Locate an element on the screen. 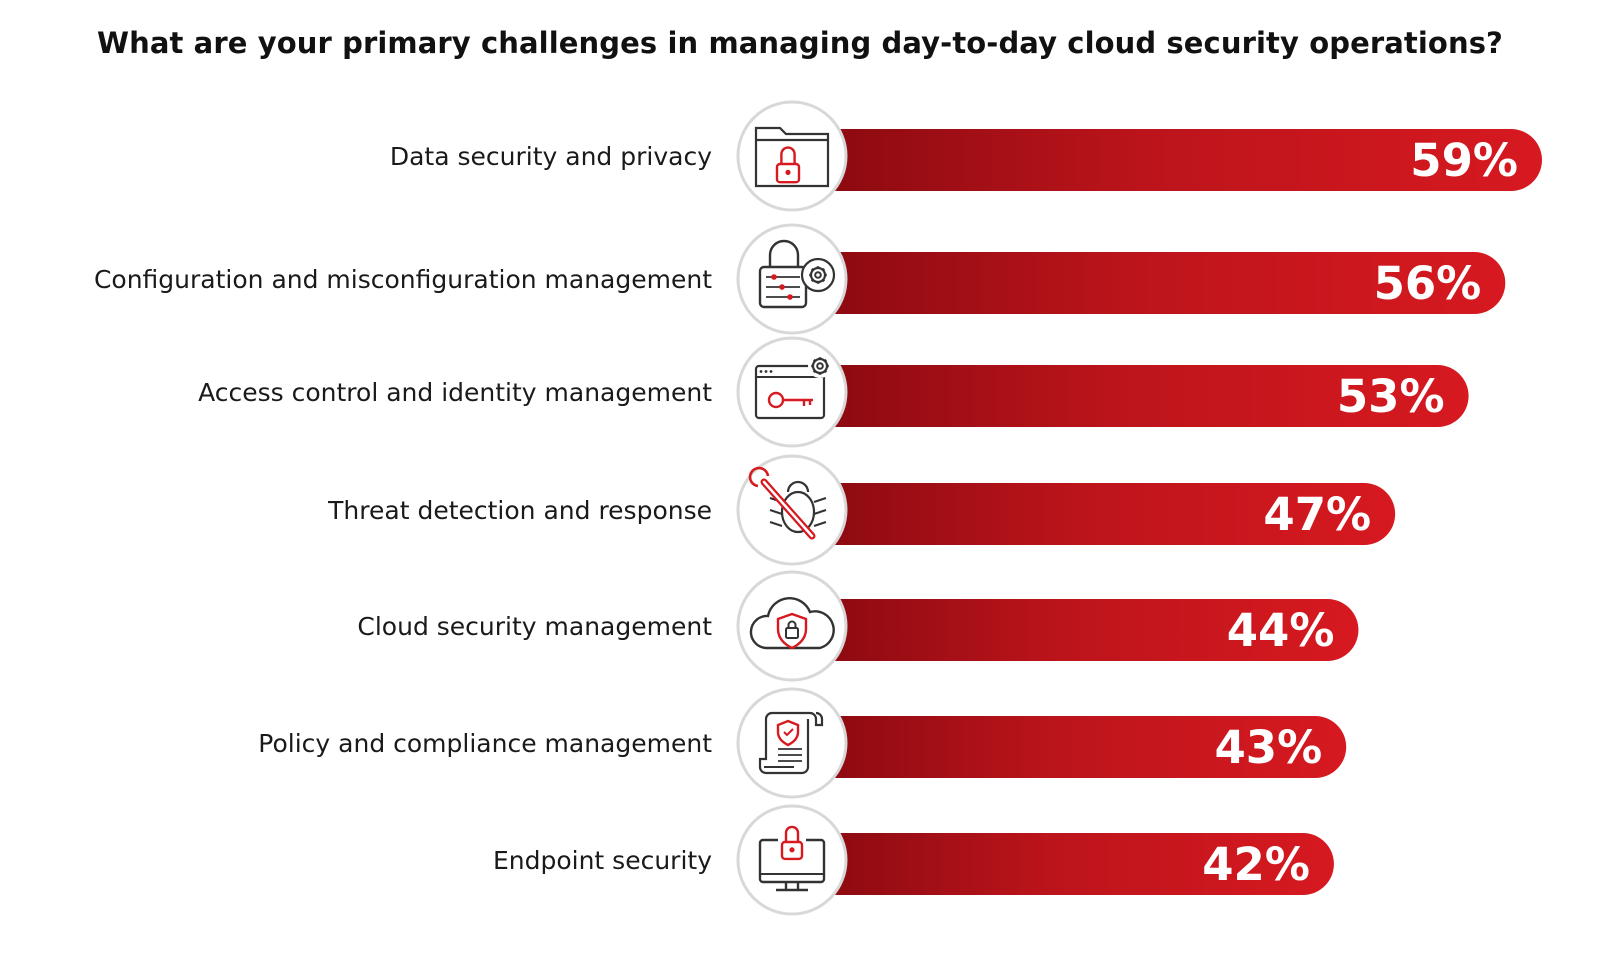 The height and width of the screenshot is (960, 1600). category-label-3: Access control and identity management is located at coordinates (455, 392).